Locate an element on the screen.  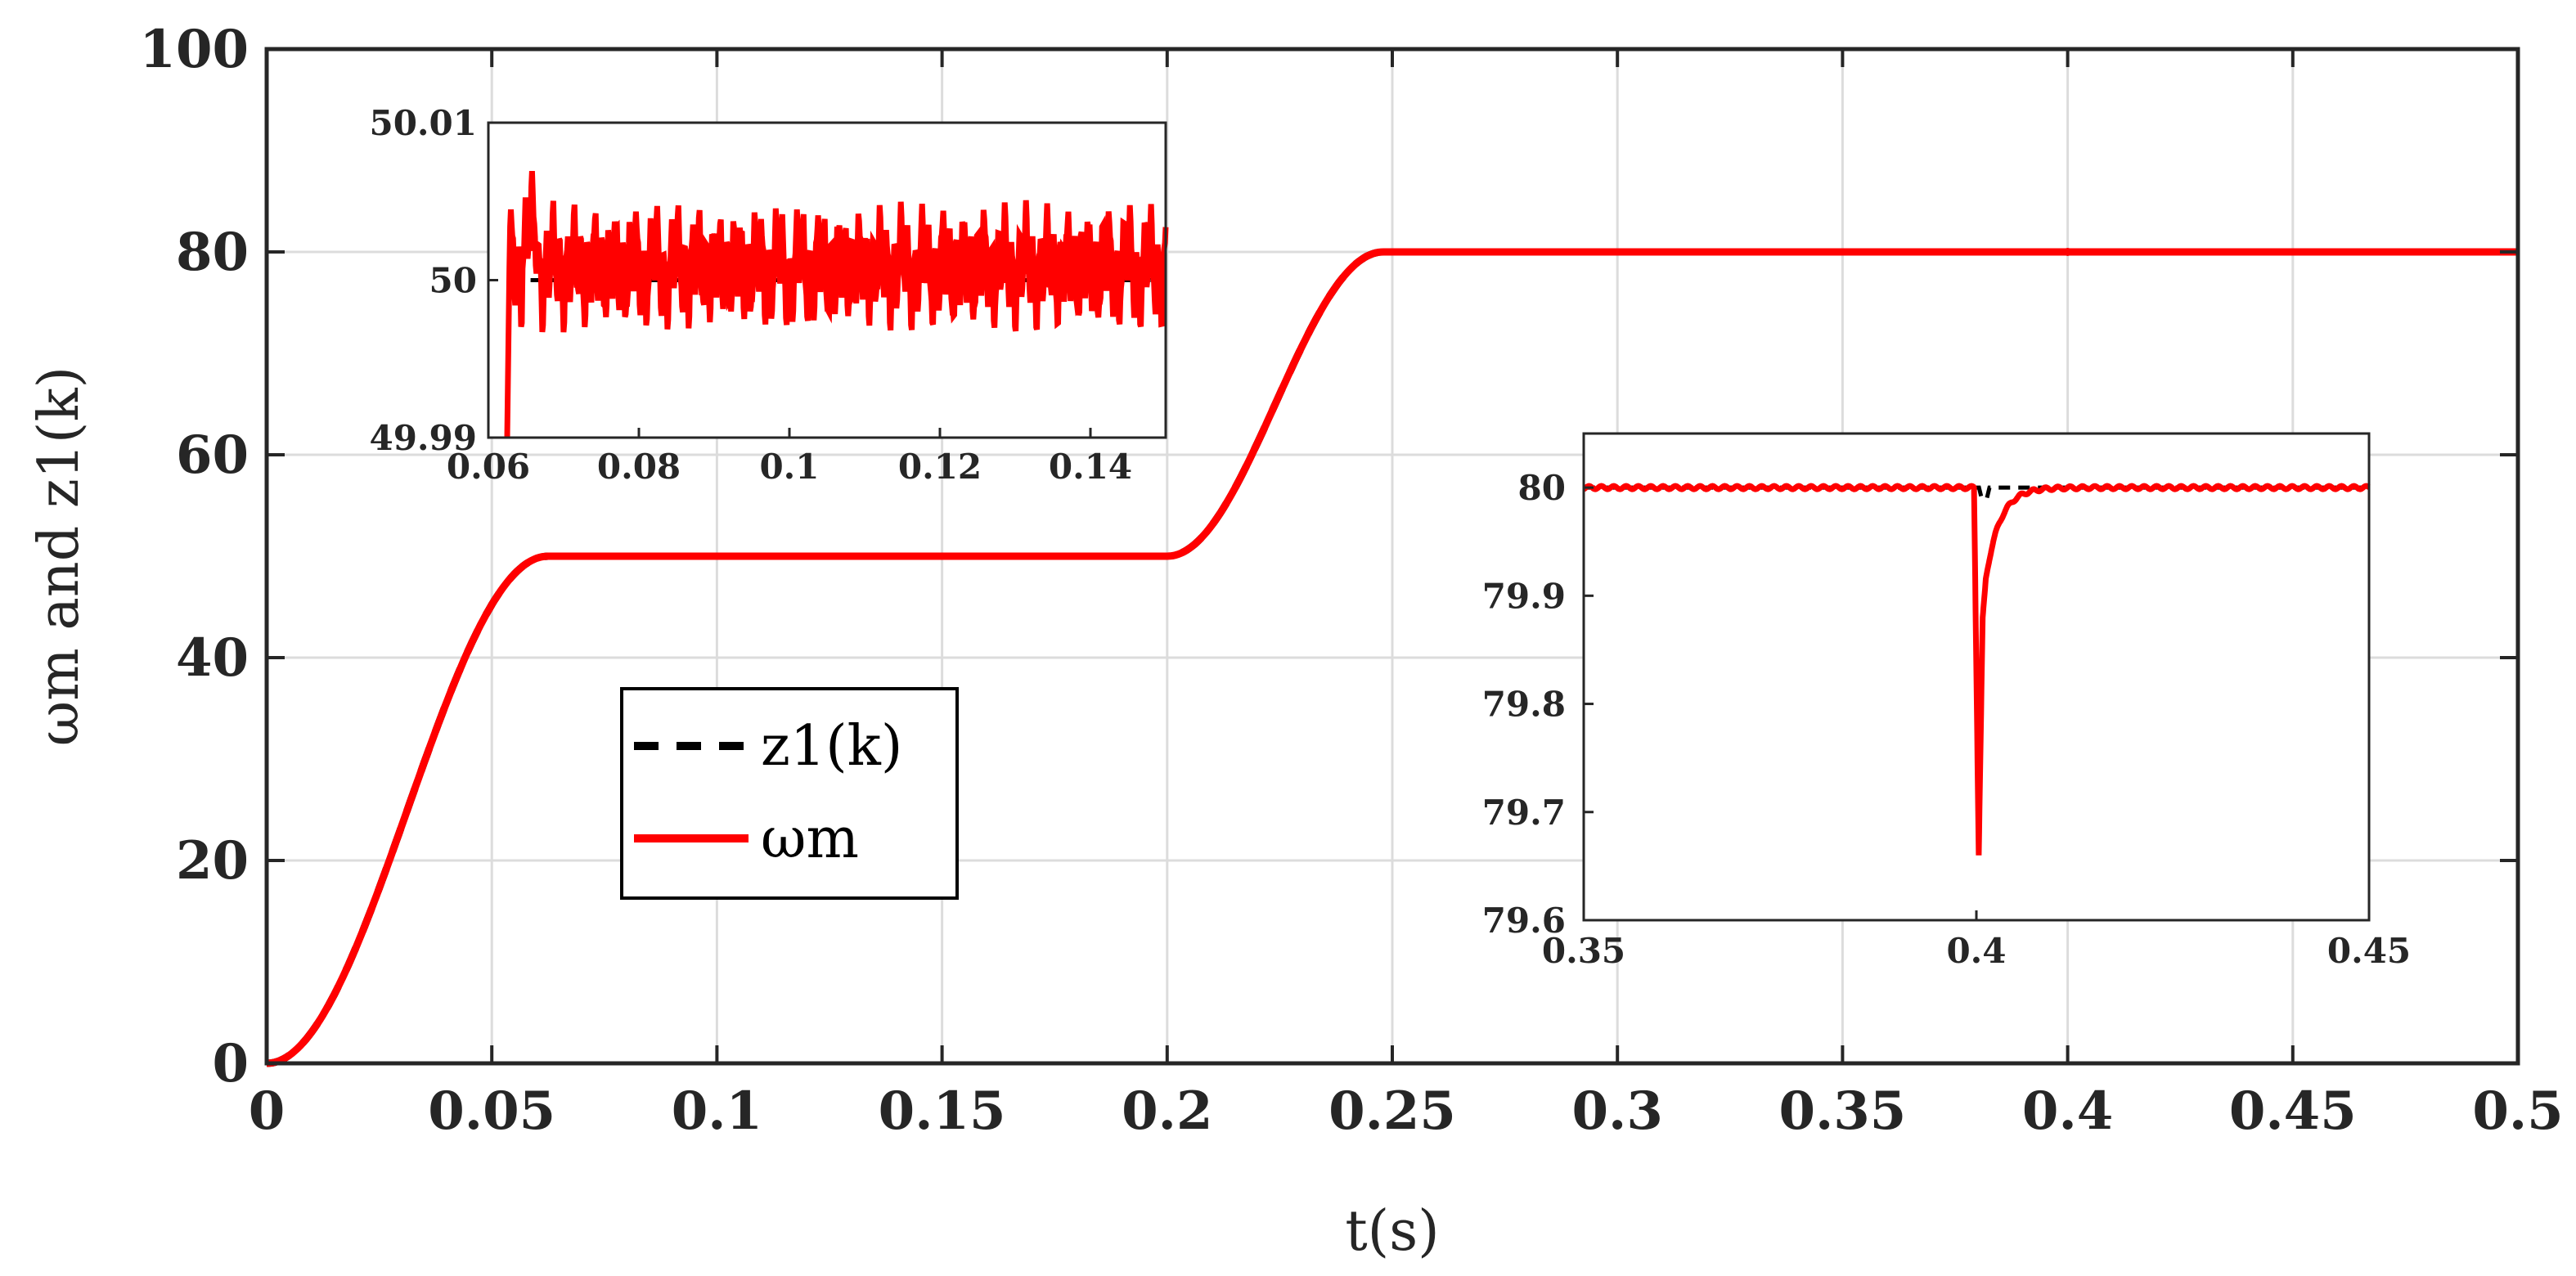
inset1-y-tick-label: 49.99 is located at coordinates (423, 438).